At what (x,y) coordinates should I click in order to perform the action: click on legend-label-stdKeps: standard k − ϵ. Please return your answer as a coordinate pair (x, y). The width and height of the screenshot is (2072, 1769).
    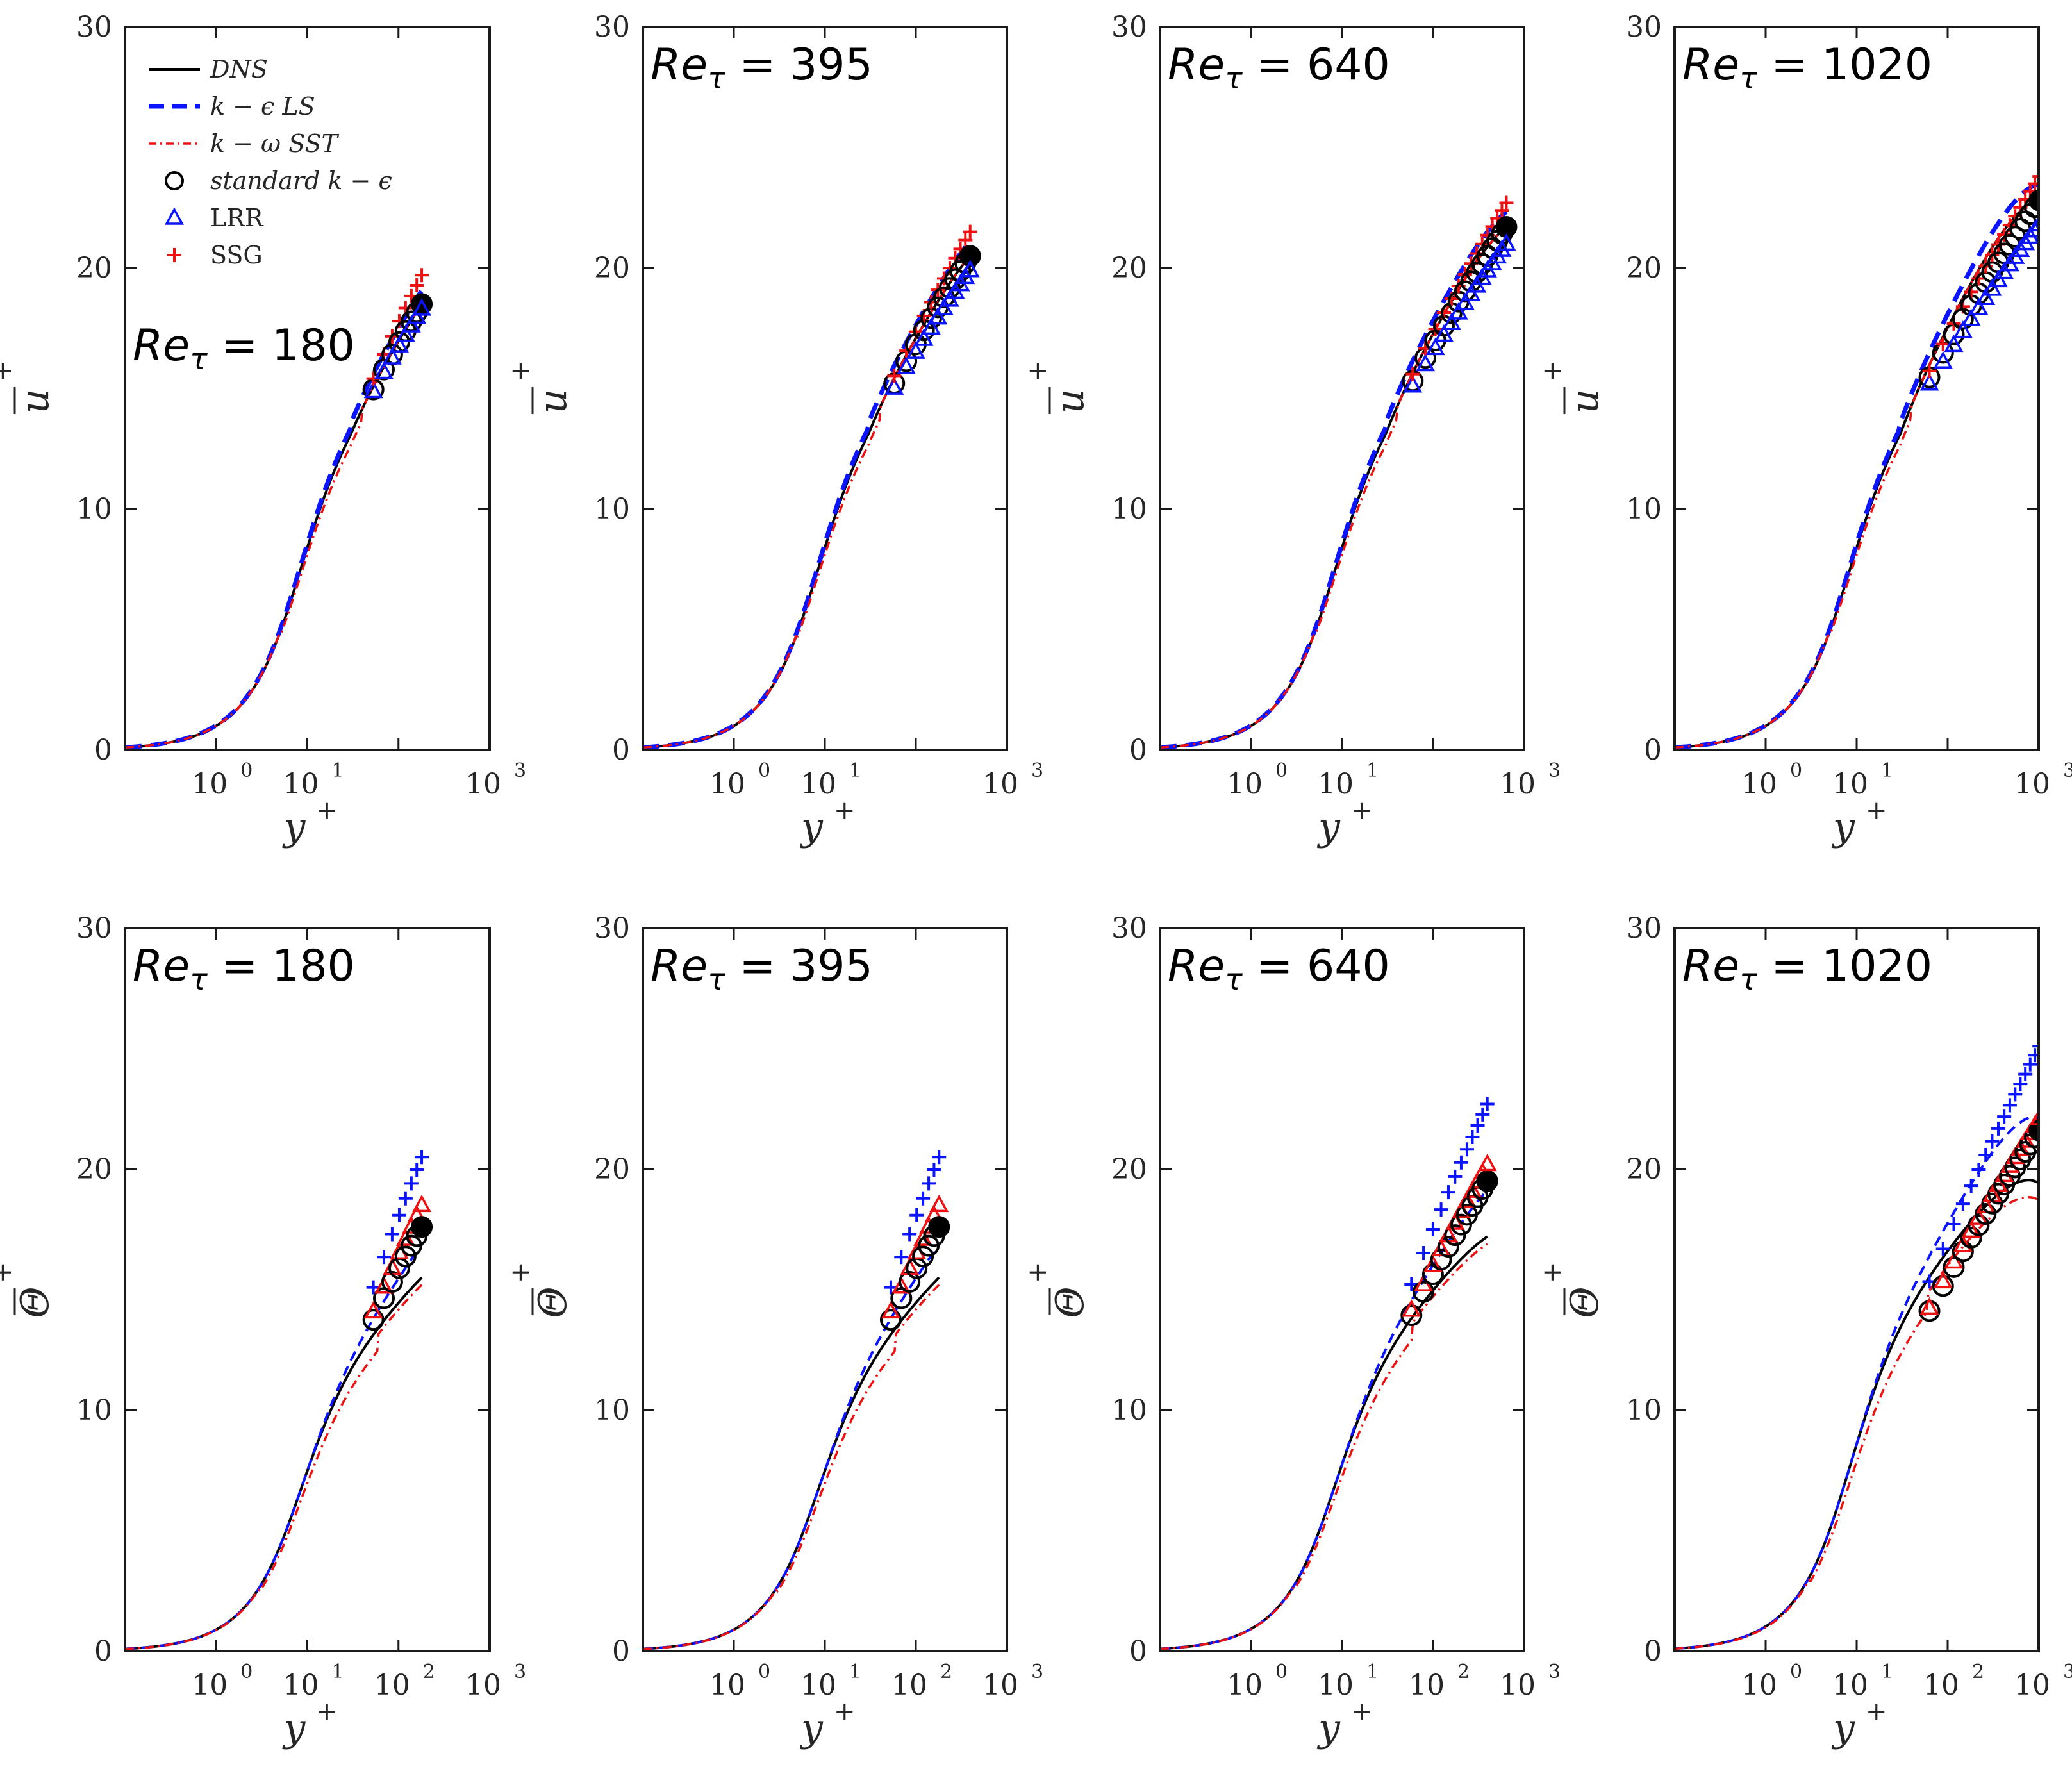
    Looking at the image, I should click on (301, 181).